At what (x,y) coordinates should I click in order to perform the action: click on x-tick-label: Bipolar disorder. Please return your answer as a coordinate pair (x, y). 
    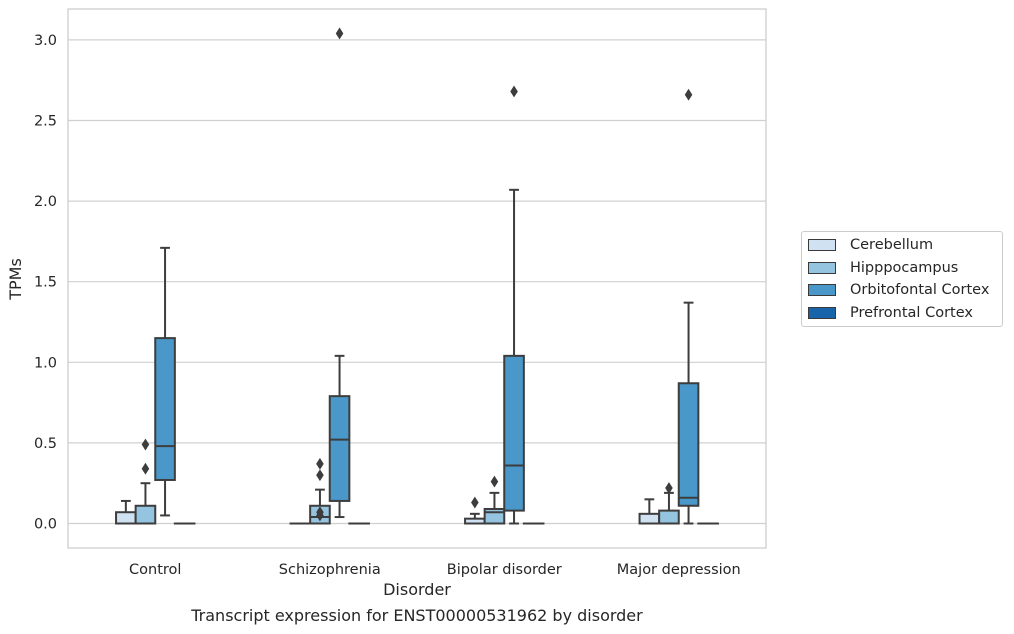
    Looking at the image, I should click on (504, 570).